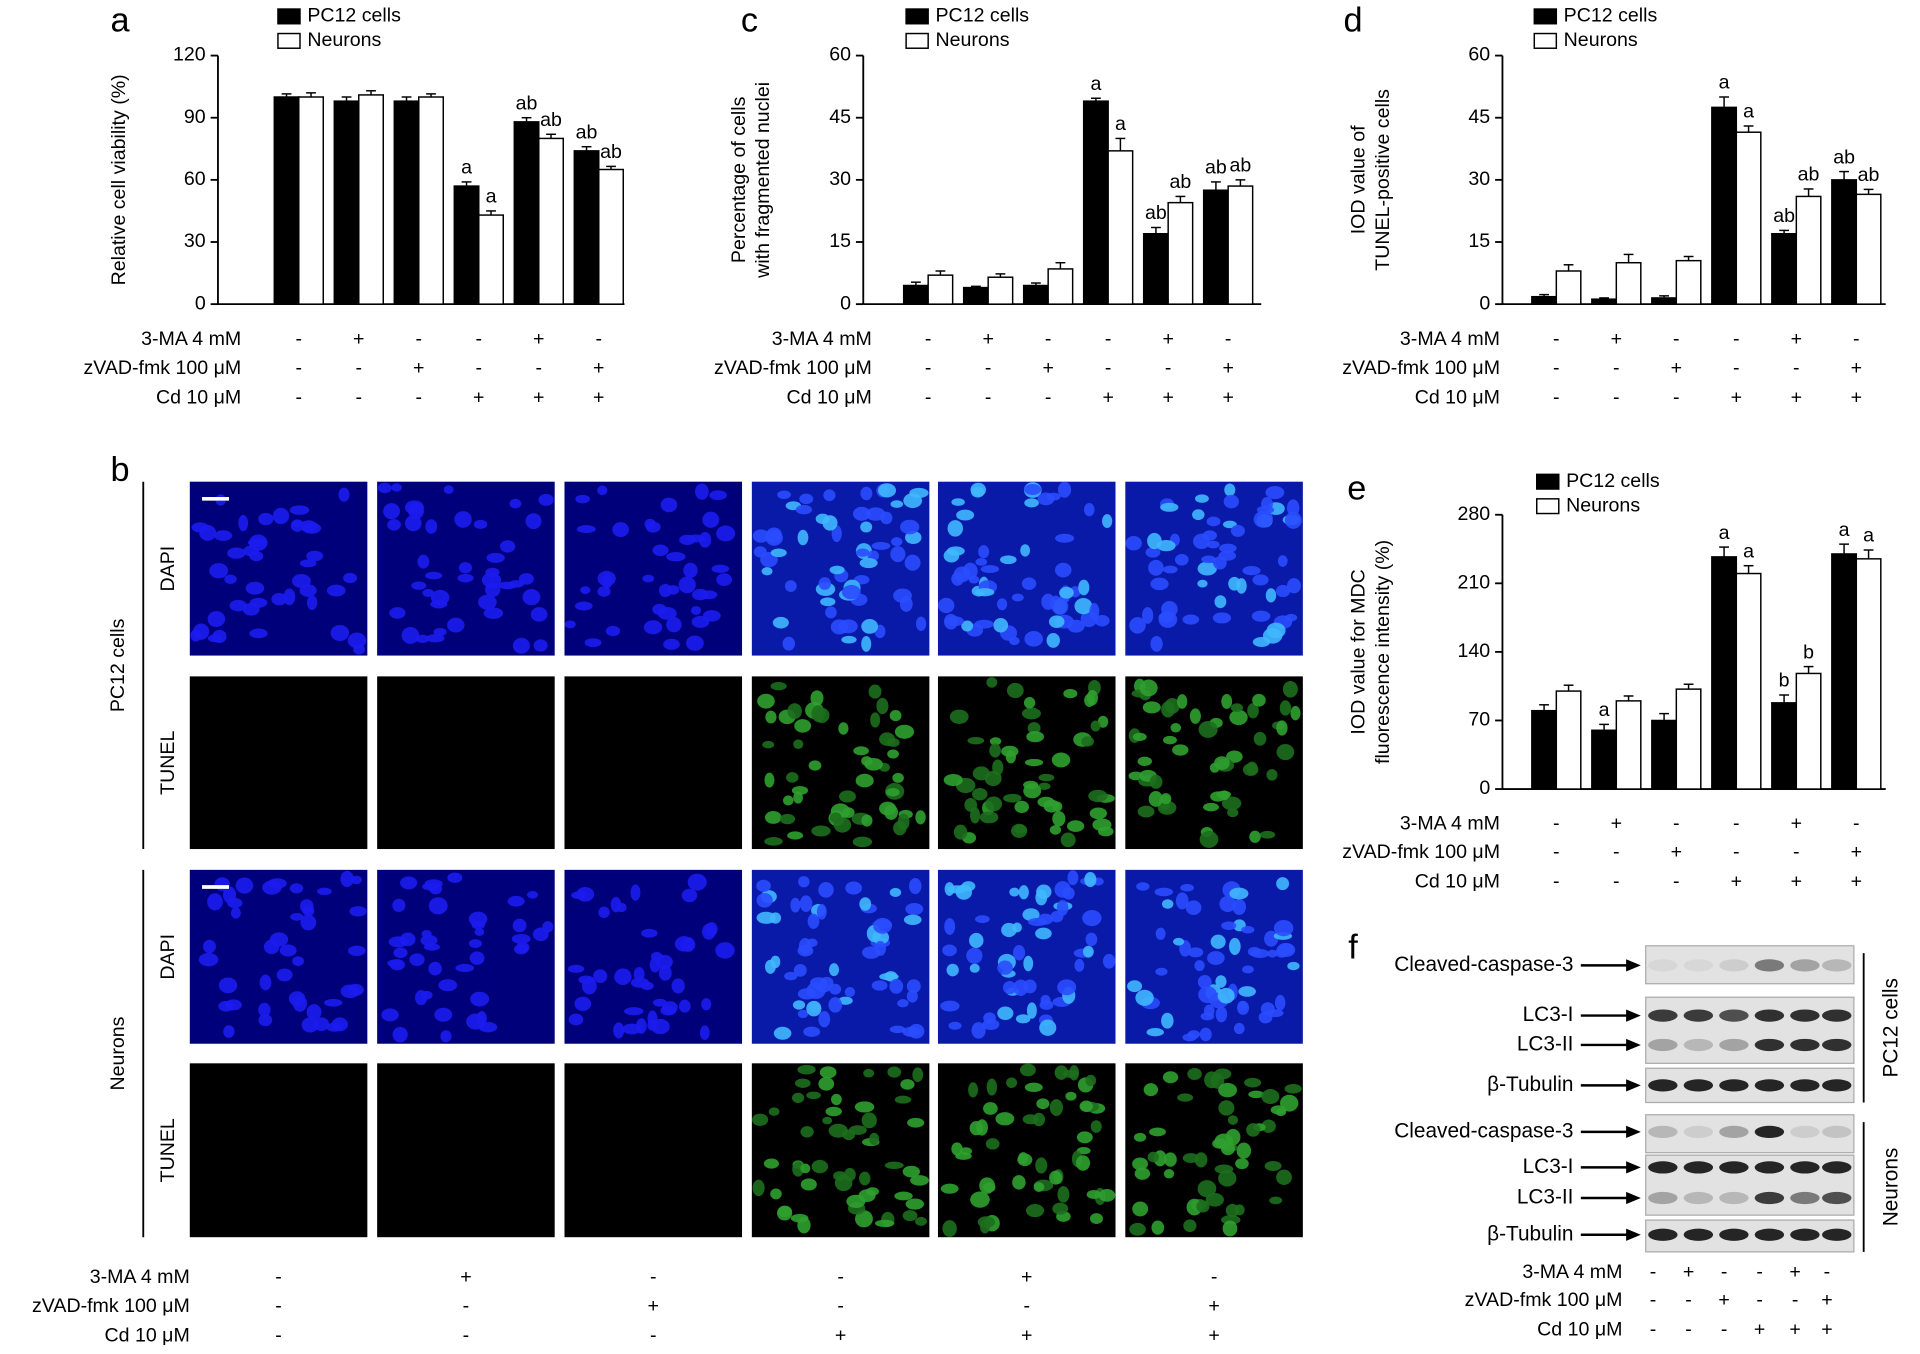 Image resolution: width=1920 pixels, height=1354 pixels. What do you see at coordinates (1358, 651) in the screenshot?
I see `y-axis-label: IOD value for MDC` at bounding box center [1358, 651].